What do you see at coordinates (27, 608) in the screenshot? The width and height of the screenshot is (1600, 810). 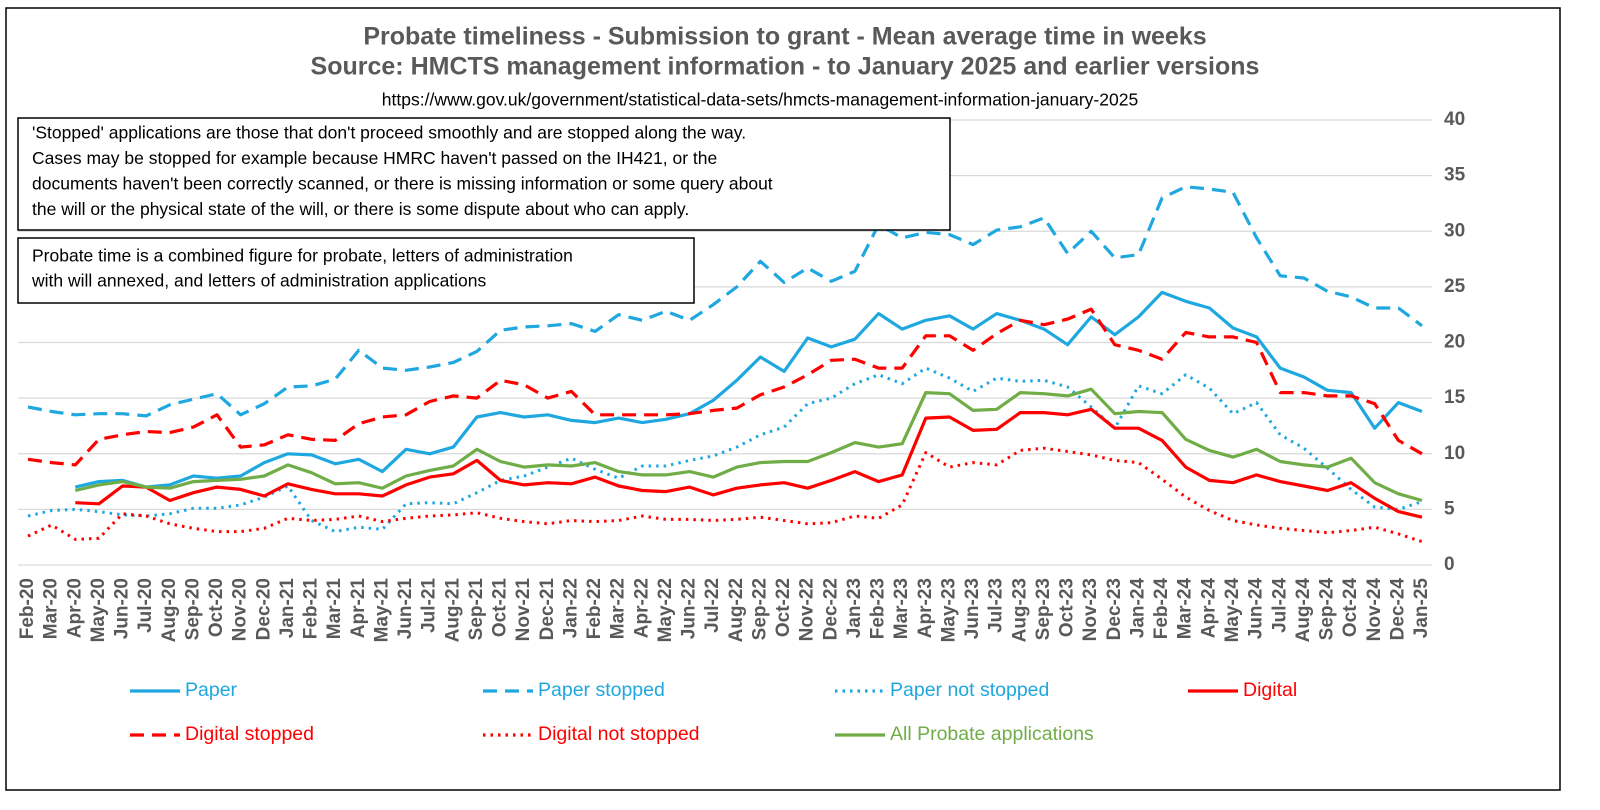 I see `x-tick-label: Feb-20` at bounding box center [27, 608].